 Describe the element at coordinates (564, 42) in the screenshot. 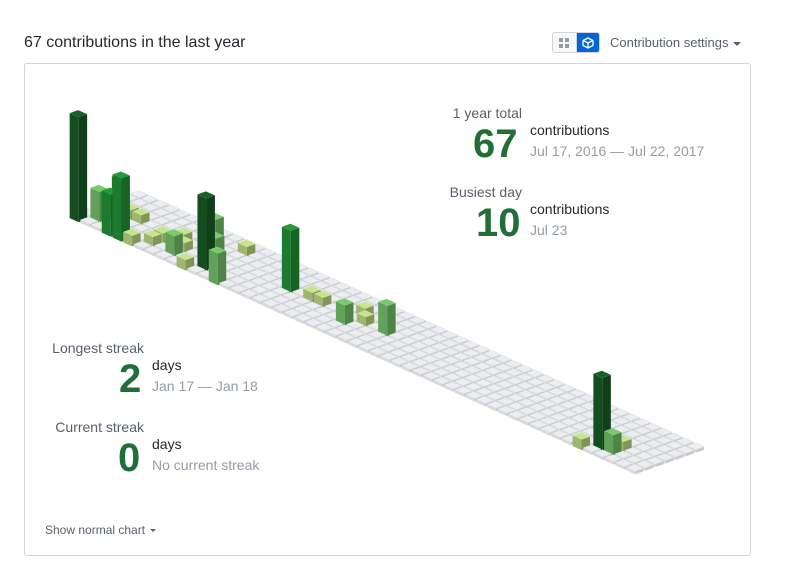

I see `grid-view-button` at that location.